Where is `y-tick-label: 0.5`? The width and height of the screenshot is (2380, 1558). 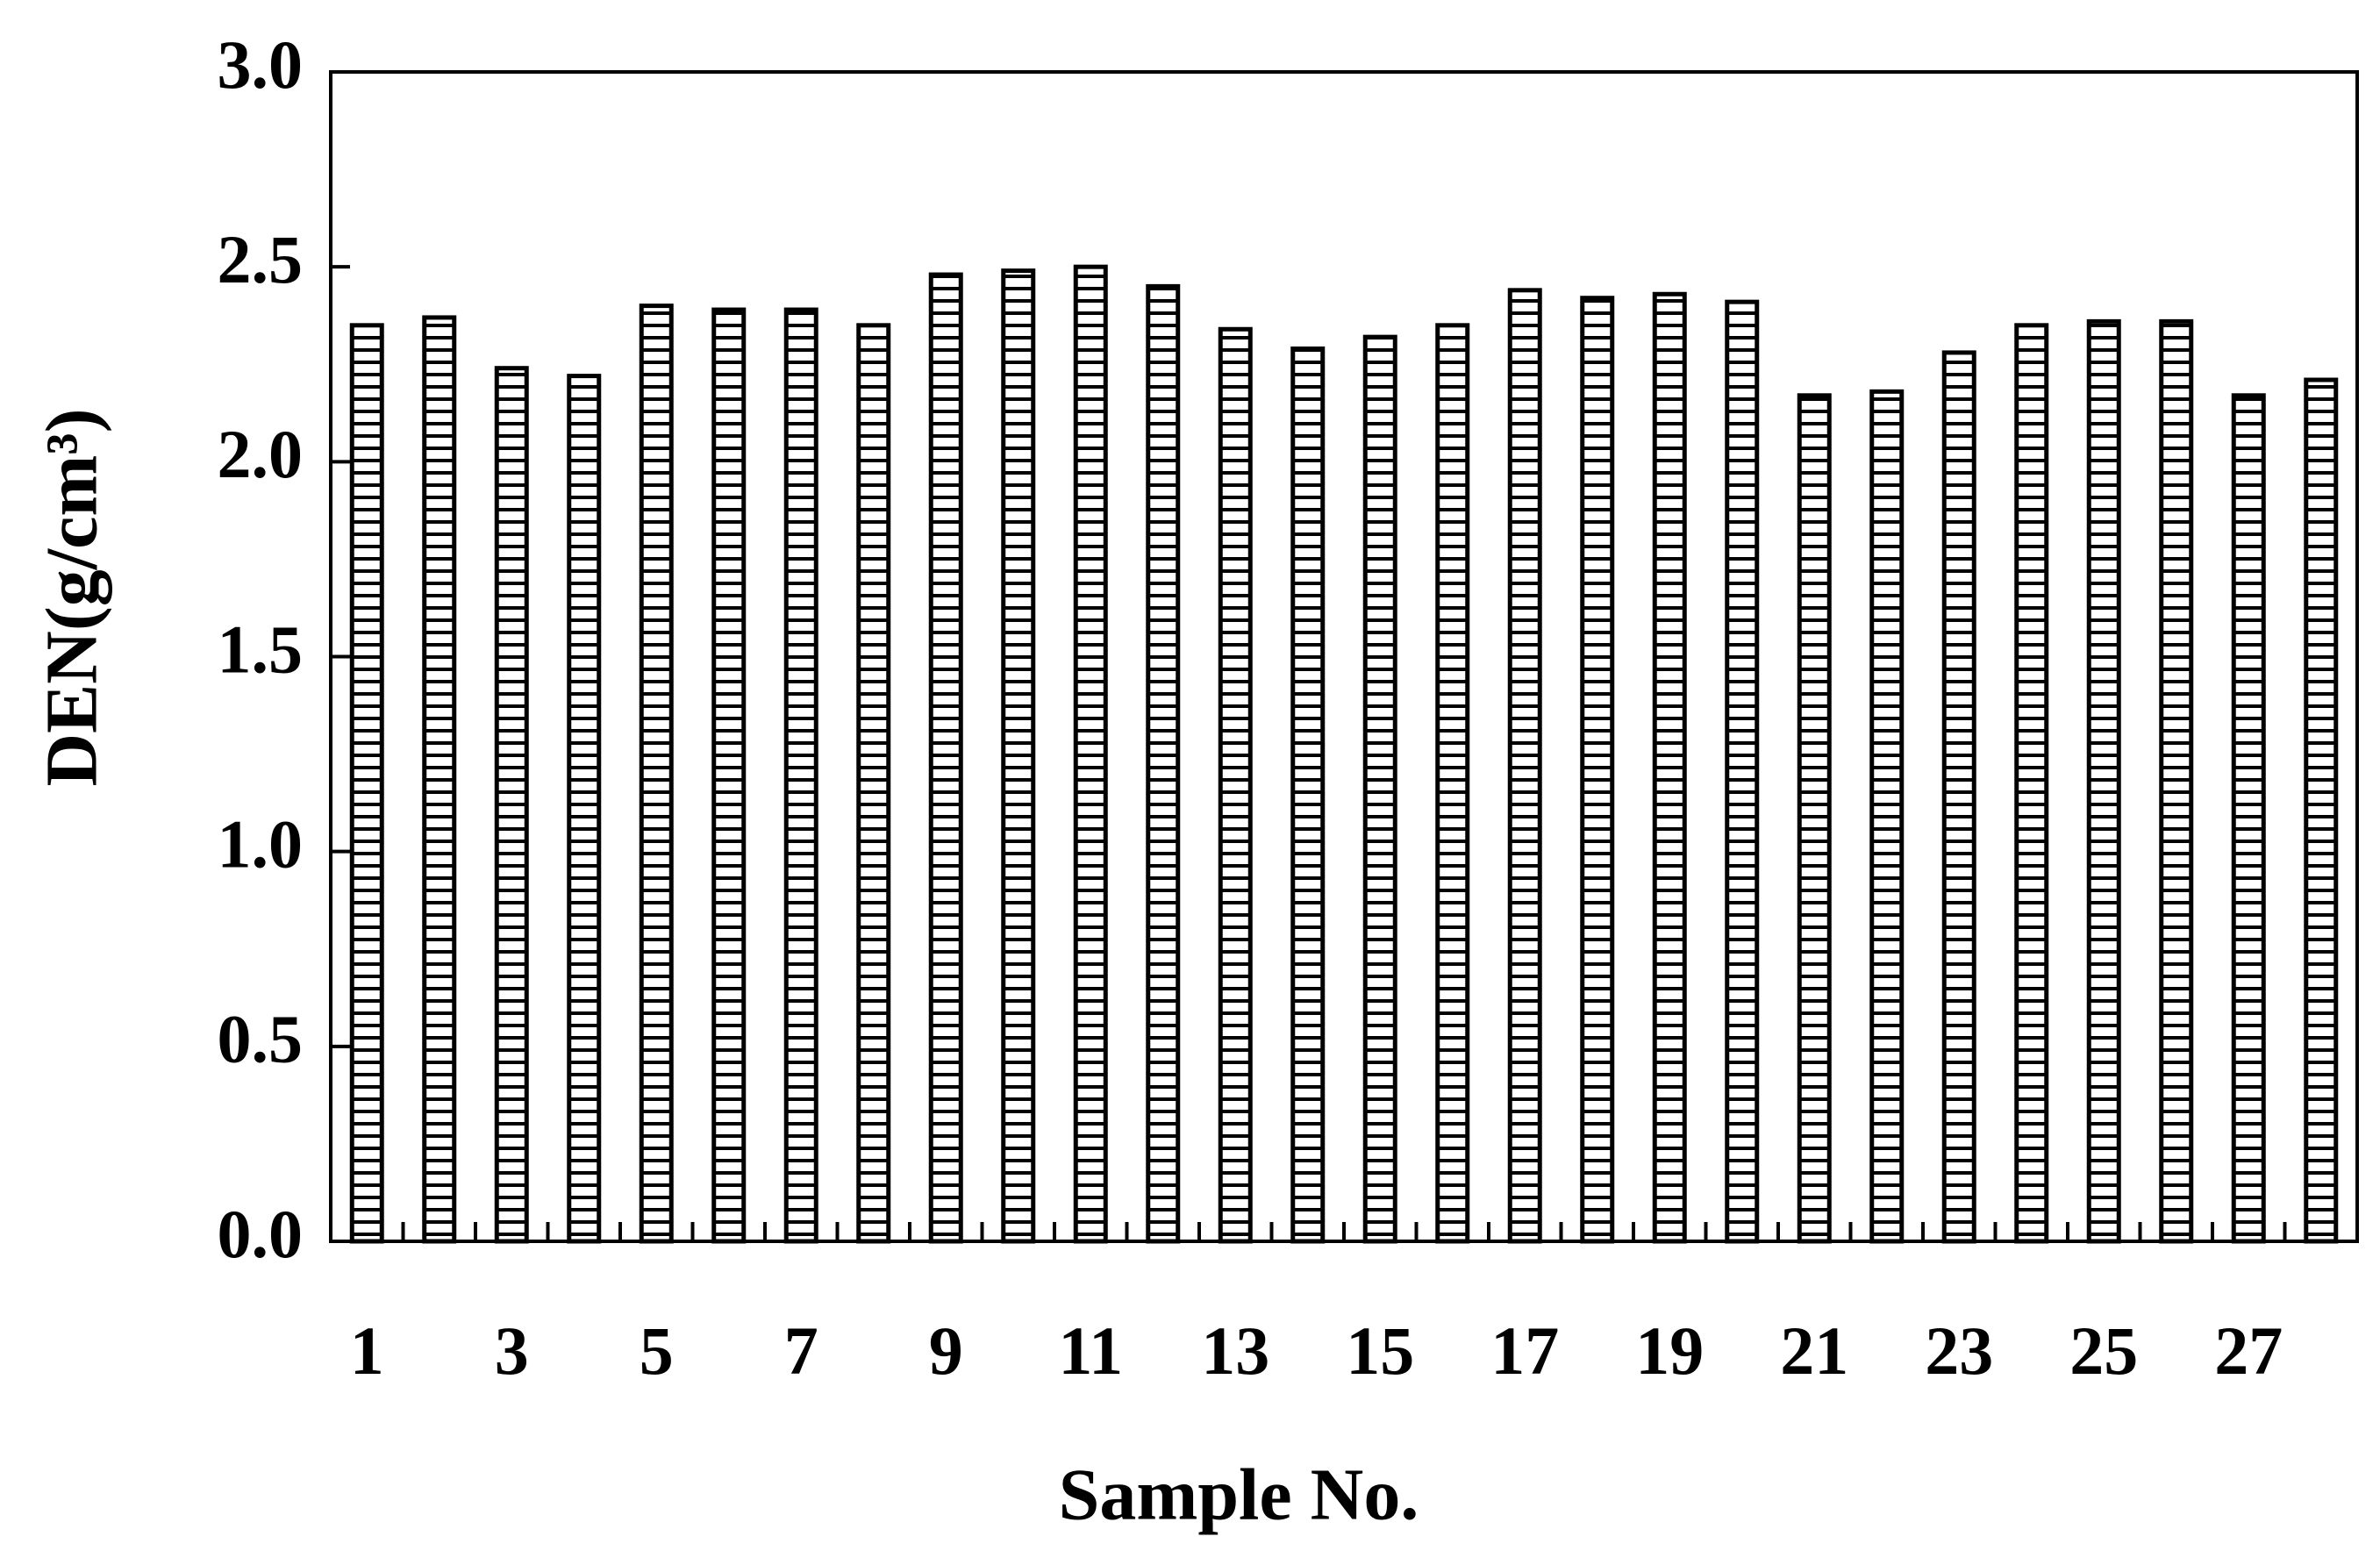 y-tick-label: 0.5 is located at coordinates (261, 1039).